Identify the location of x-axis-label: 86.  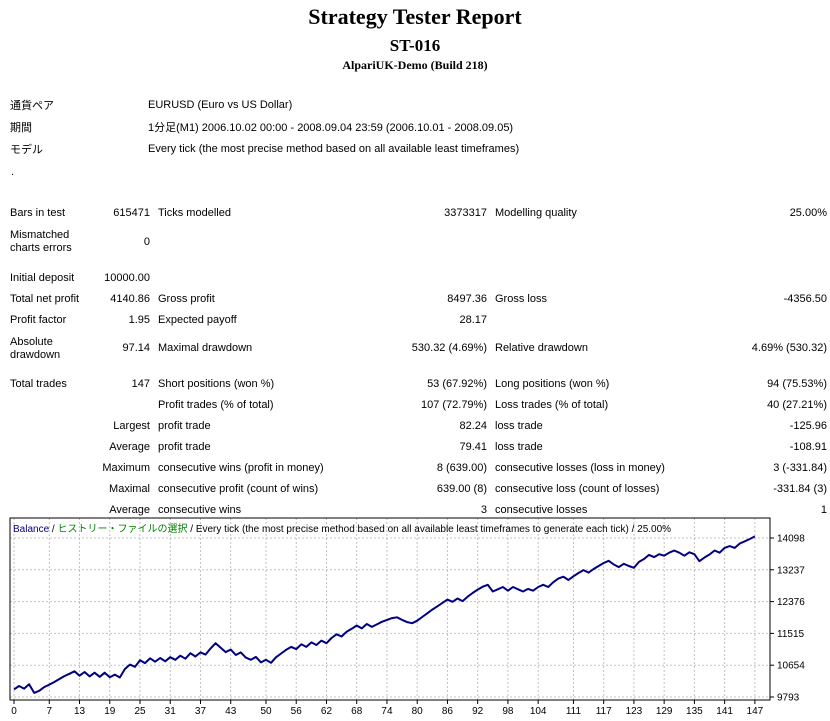
(448, 711).